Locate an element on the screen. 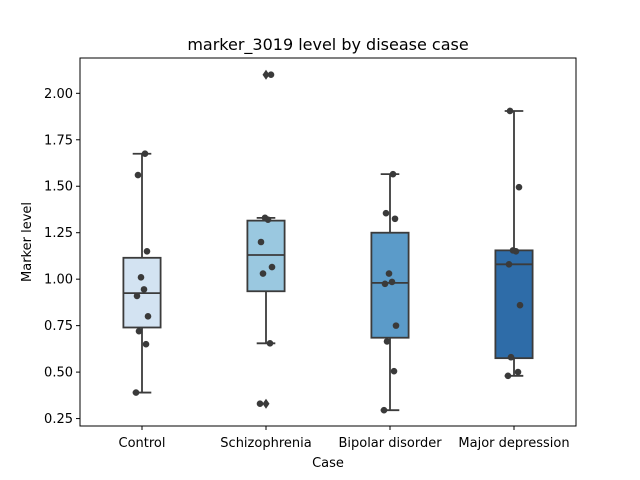  y-axis-label: Marker level is located at coordinates (27, 242).